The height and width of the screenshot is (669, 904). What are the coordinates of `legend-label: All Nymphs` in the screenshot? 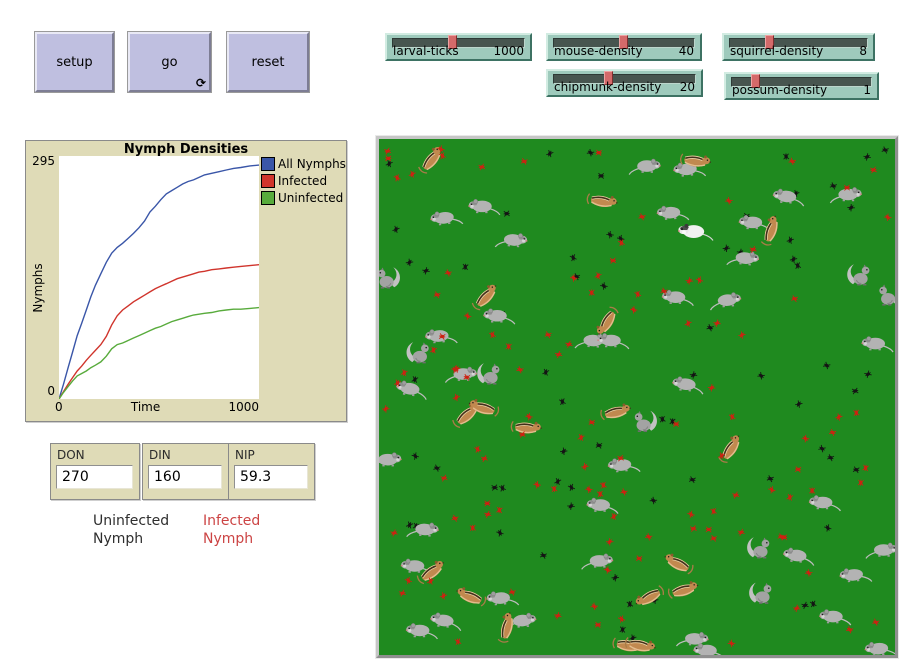 It's located at (312, 163).